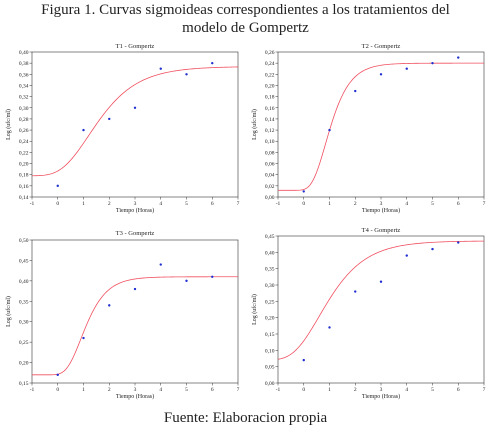 This screenshot has height=433, width=491. Describe the element at coordinates (484, 390) in the screenshot. I see `x-tick-label: 7` at that location.